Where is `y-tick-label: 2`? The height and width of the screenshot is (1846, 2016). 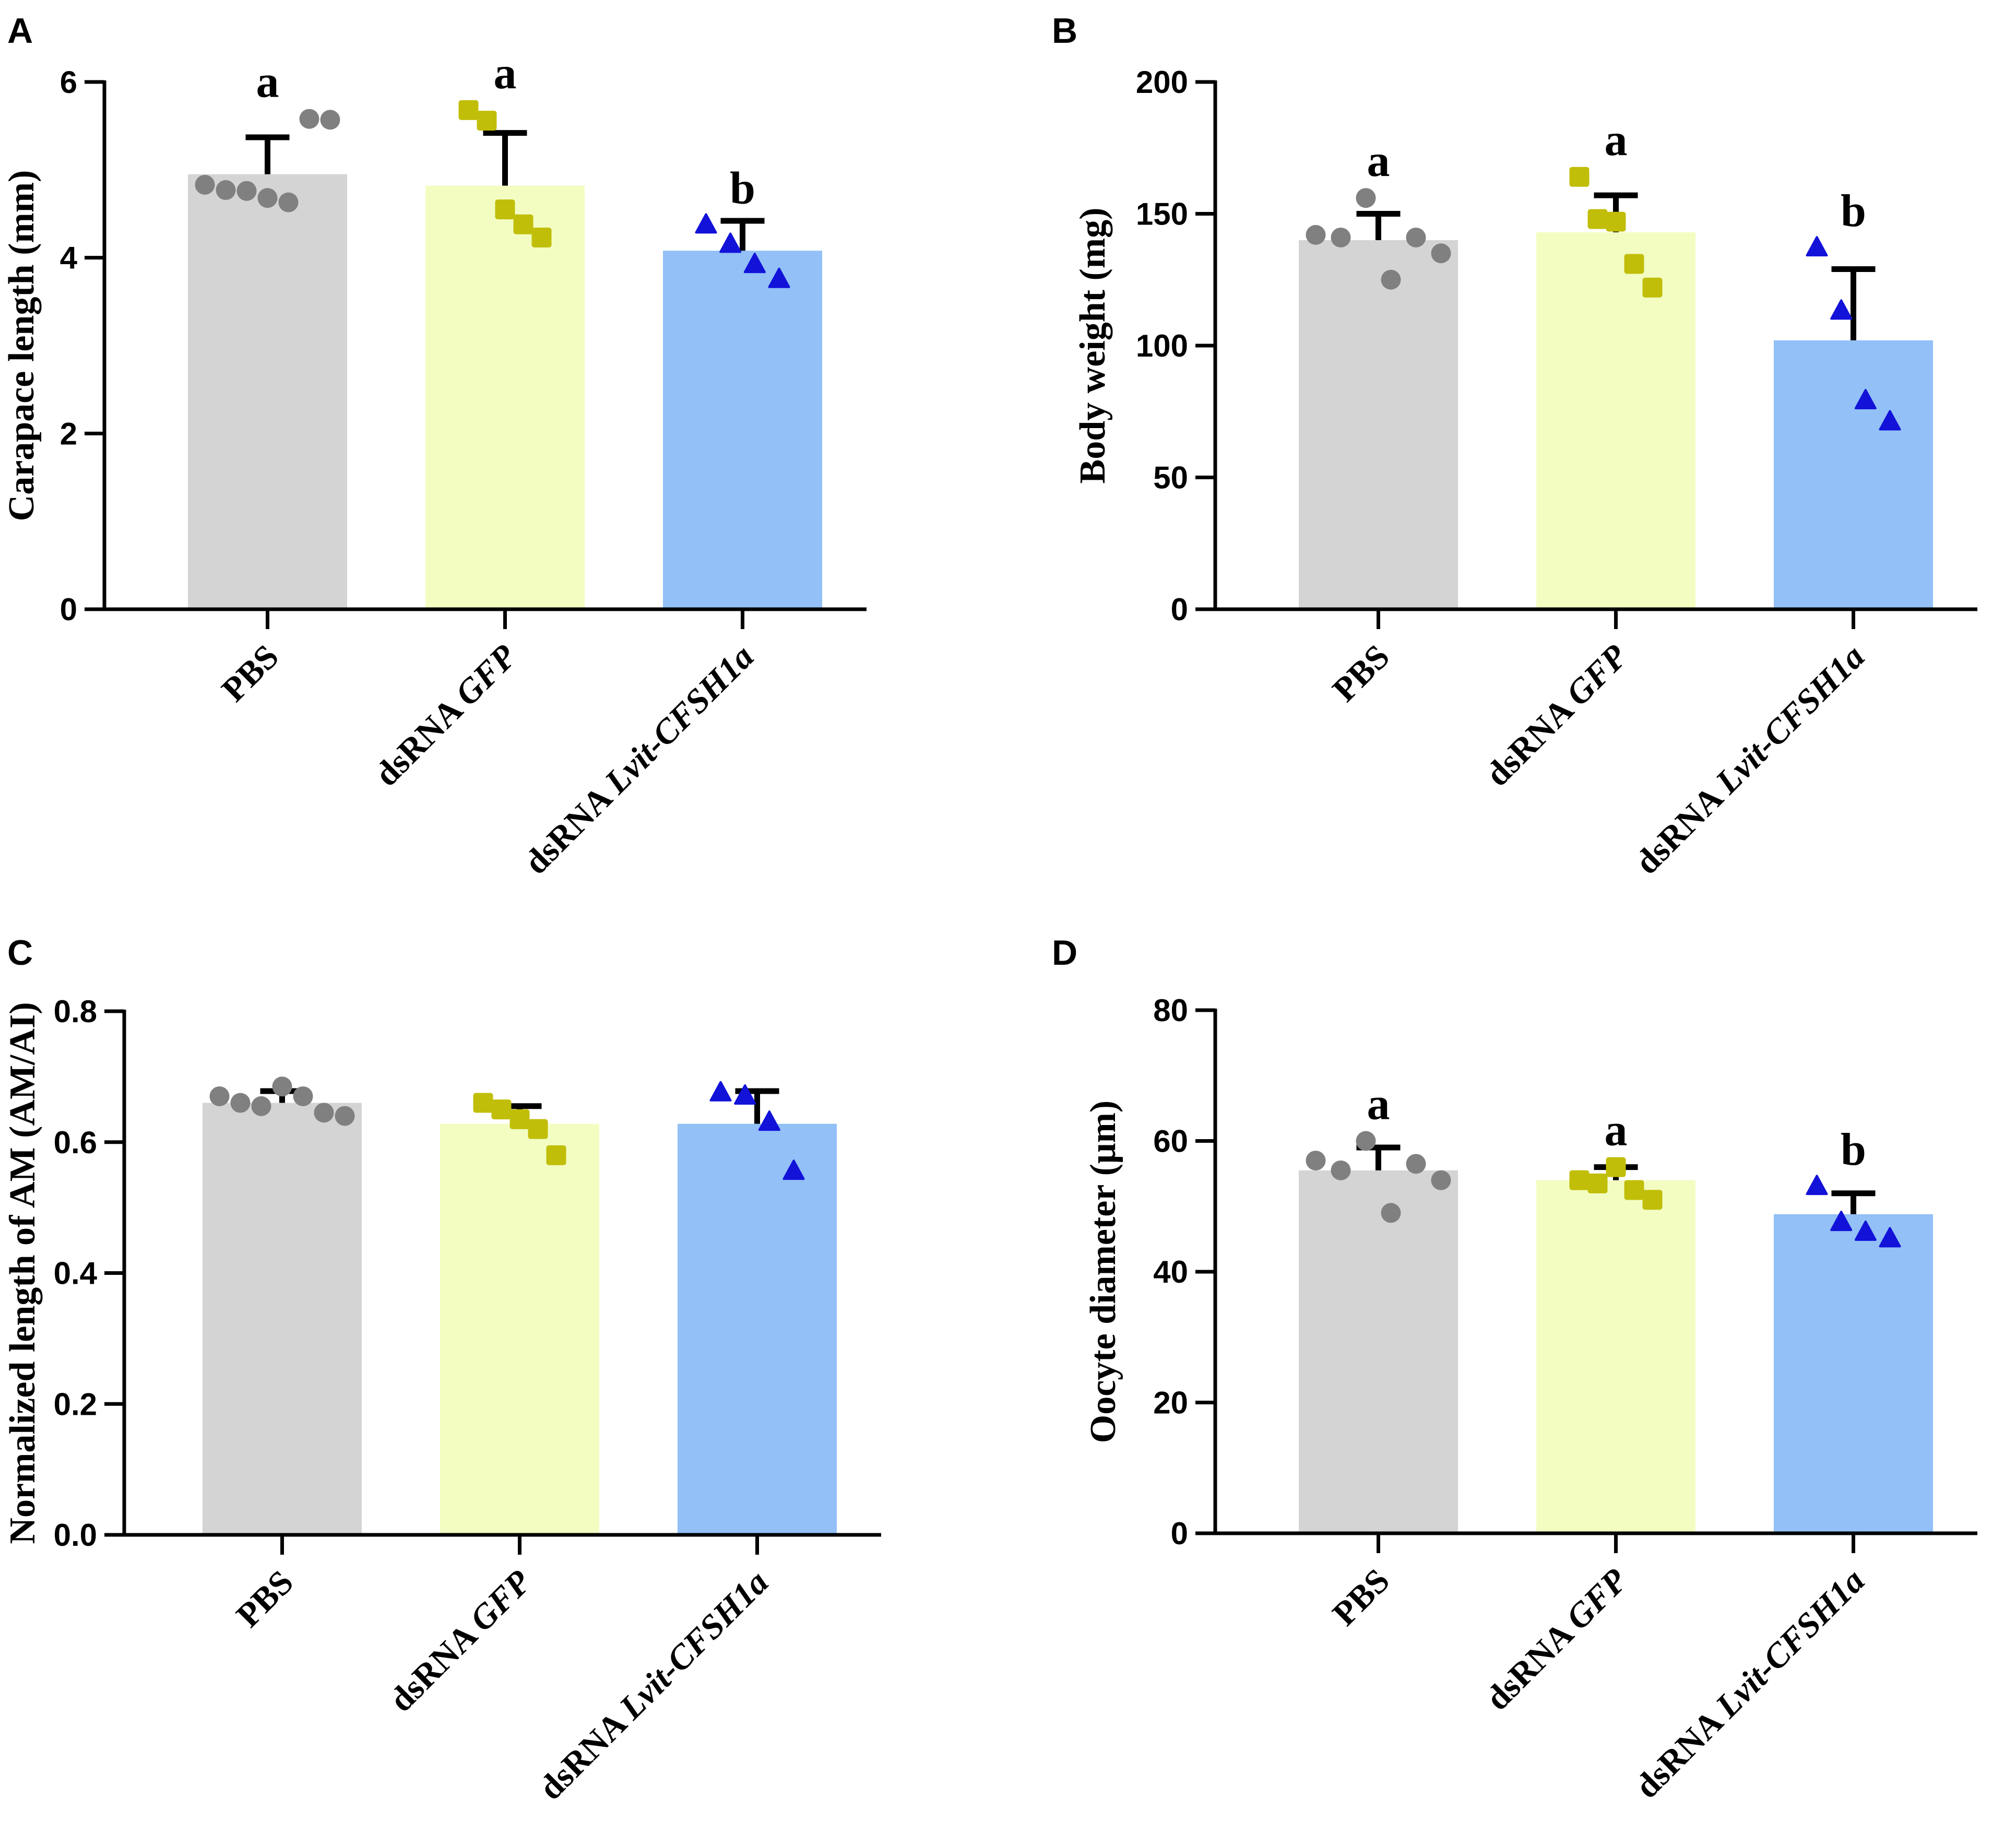
y-tick-label: 2 is located at coordinates (68, 433).